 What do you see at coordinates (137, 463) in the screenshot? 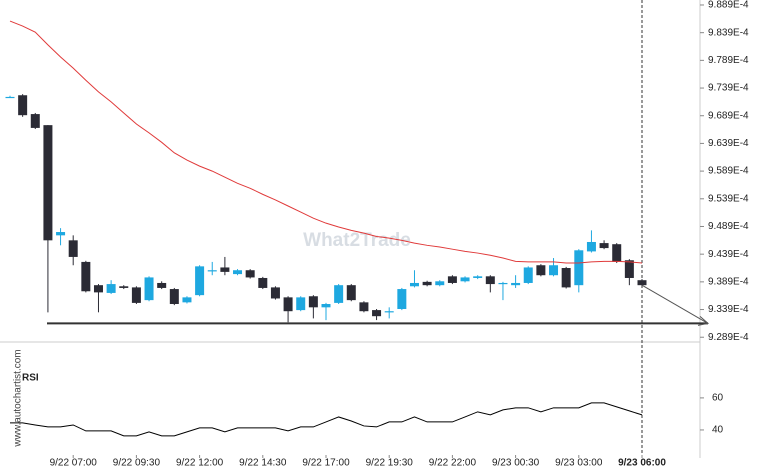
I see `x-tick-label: 9/22 09:30` at bounding box center [137, 463].